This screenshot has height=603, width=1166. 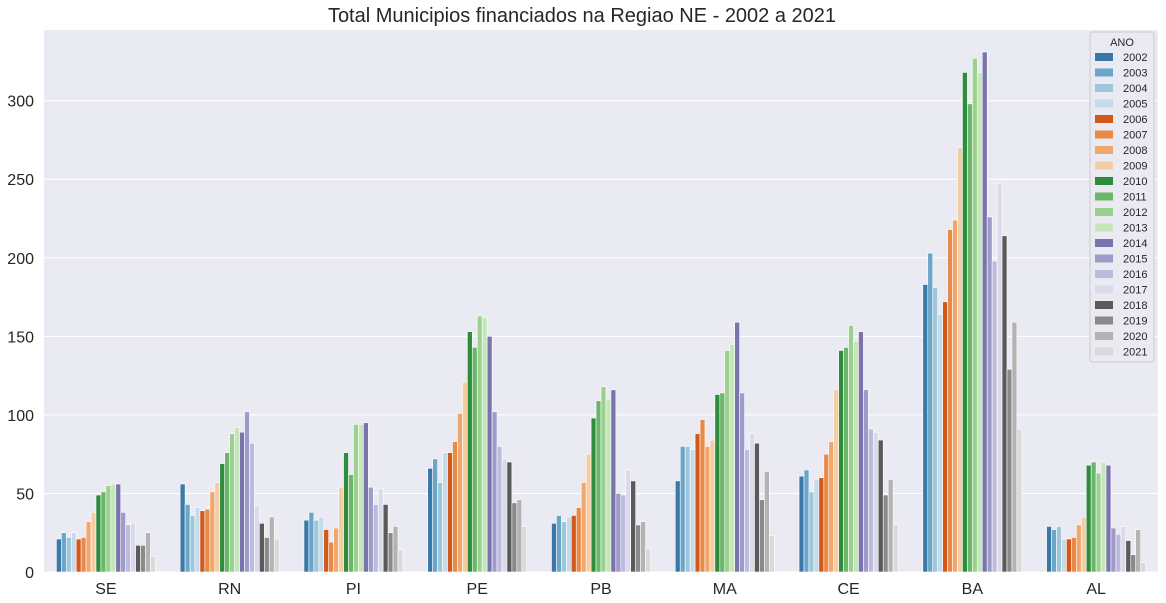 What do you see at coordinates (232, 503) in the screenshot?
I see `bar-RN-2012` at bounding box center [232, 503].